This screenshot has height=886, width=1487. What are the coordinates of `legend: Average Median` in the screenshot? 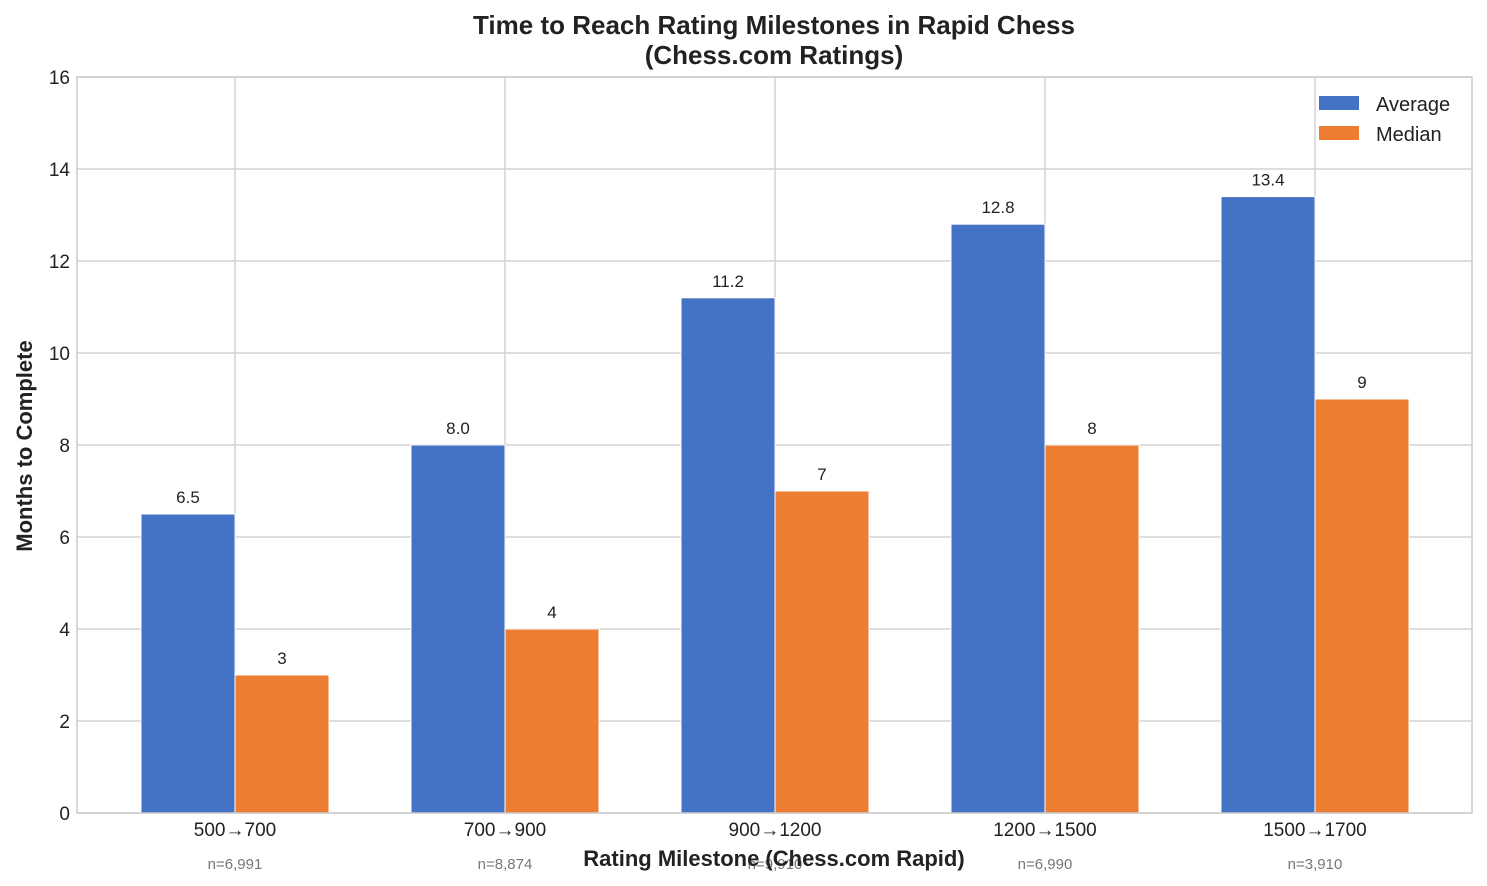 It's located at (1384, 120).